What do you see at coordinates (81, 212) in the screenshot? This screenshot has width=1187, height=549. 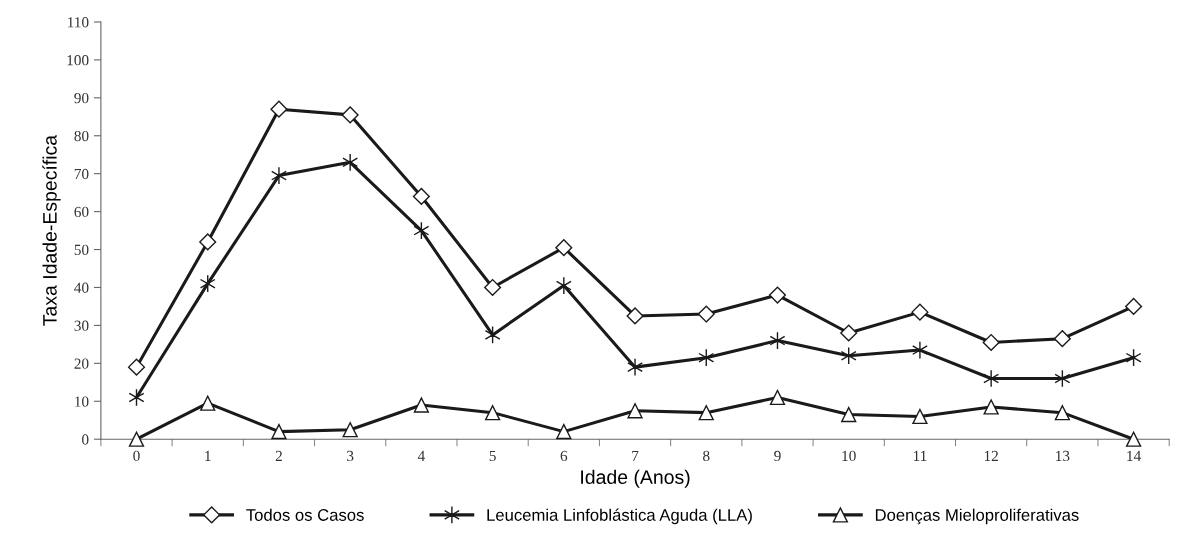 I see `y-tick-label: 60` at bounding box center [81, 212].